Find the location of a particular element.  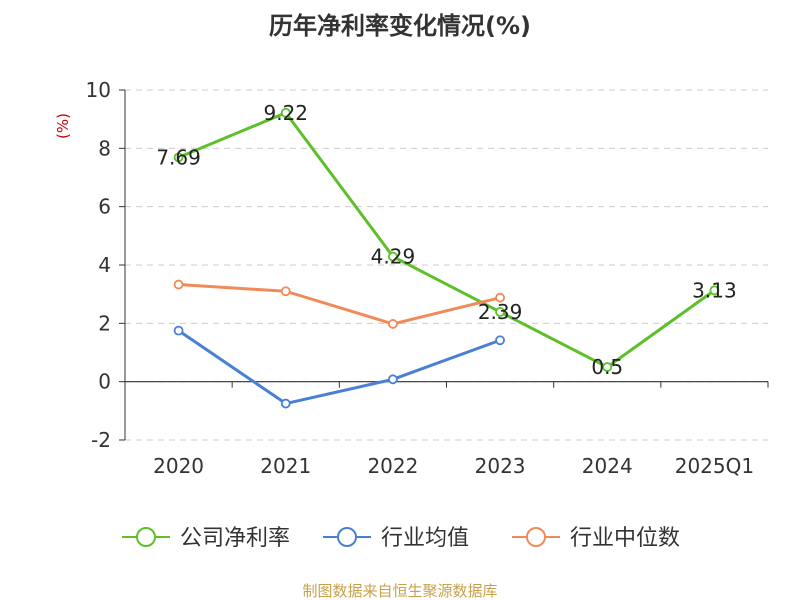

legend-item-1: 行业均值 is located at coordinates (396, 538).